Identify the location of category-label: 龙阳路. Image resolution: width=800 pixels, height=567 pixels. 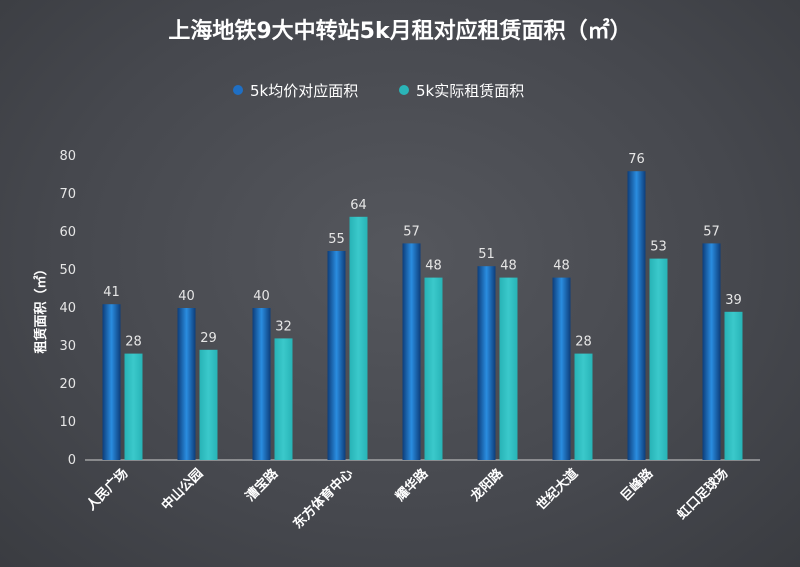
(487, 485).